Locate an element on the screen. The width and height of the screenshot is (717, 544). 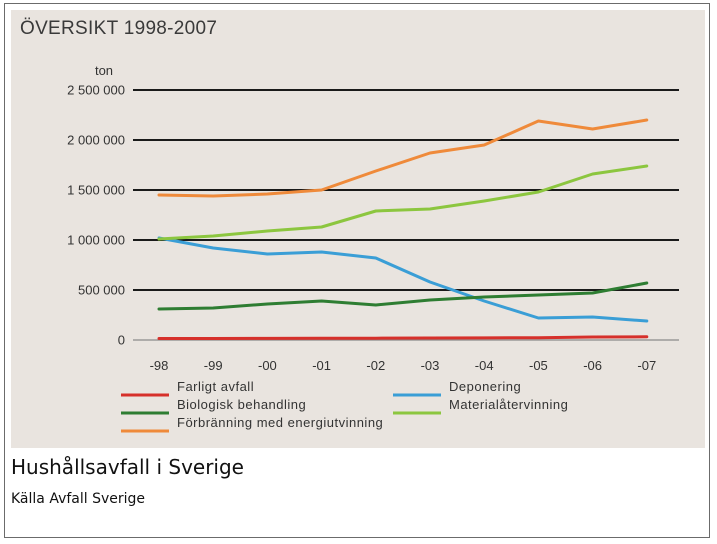
x-tick-label: -98 is located at coordinates (159, 365).